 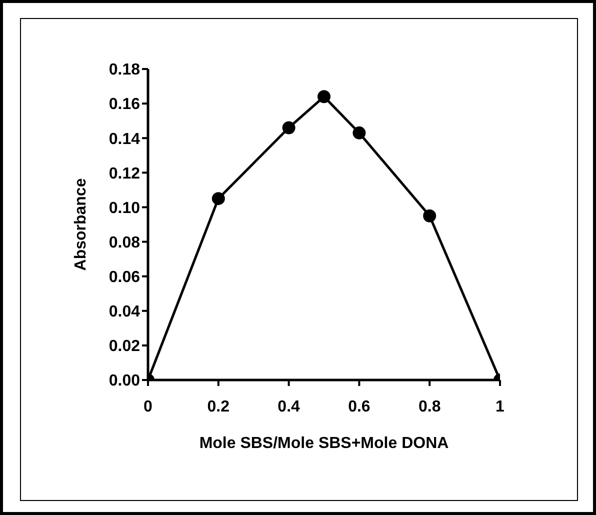 What do you see at coordinates (124, 312) in the screenshot?
I see `y-tick-label: 0.04` at bounding box center [124, 312].